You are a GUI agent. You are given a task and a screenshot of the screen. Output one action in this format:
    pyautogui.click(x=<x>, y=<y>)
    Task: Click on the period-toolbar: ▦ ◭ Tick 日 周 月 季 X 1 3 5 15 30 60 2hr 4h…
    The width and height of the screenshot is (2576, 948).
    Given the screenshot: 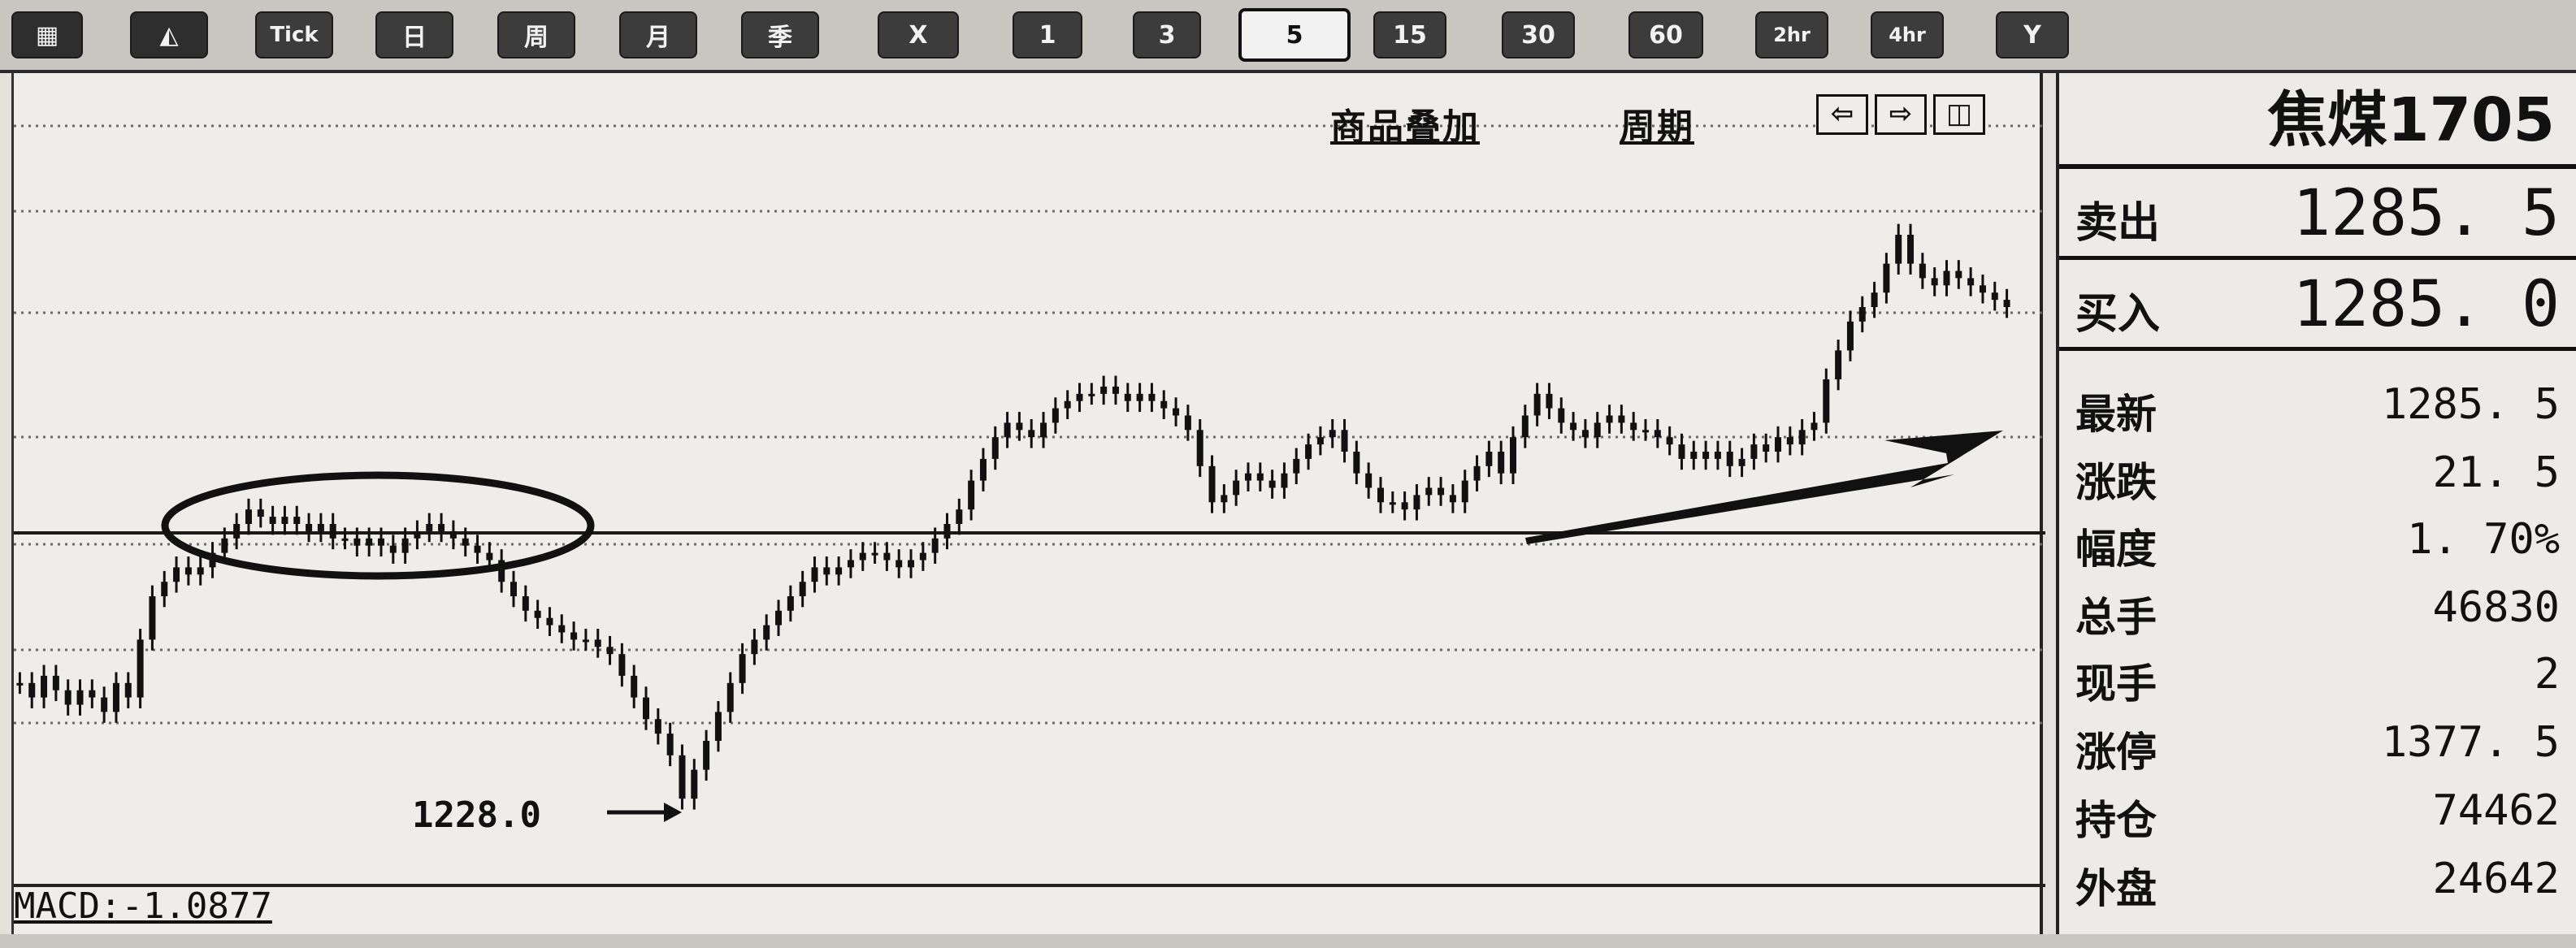 What is the action you would take?
    pyautogui.click(x=1288, y=36)
    